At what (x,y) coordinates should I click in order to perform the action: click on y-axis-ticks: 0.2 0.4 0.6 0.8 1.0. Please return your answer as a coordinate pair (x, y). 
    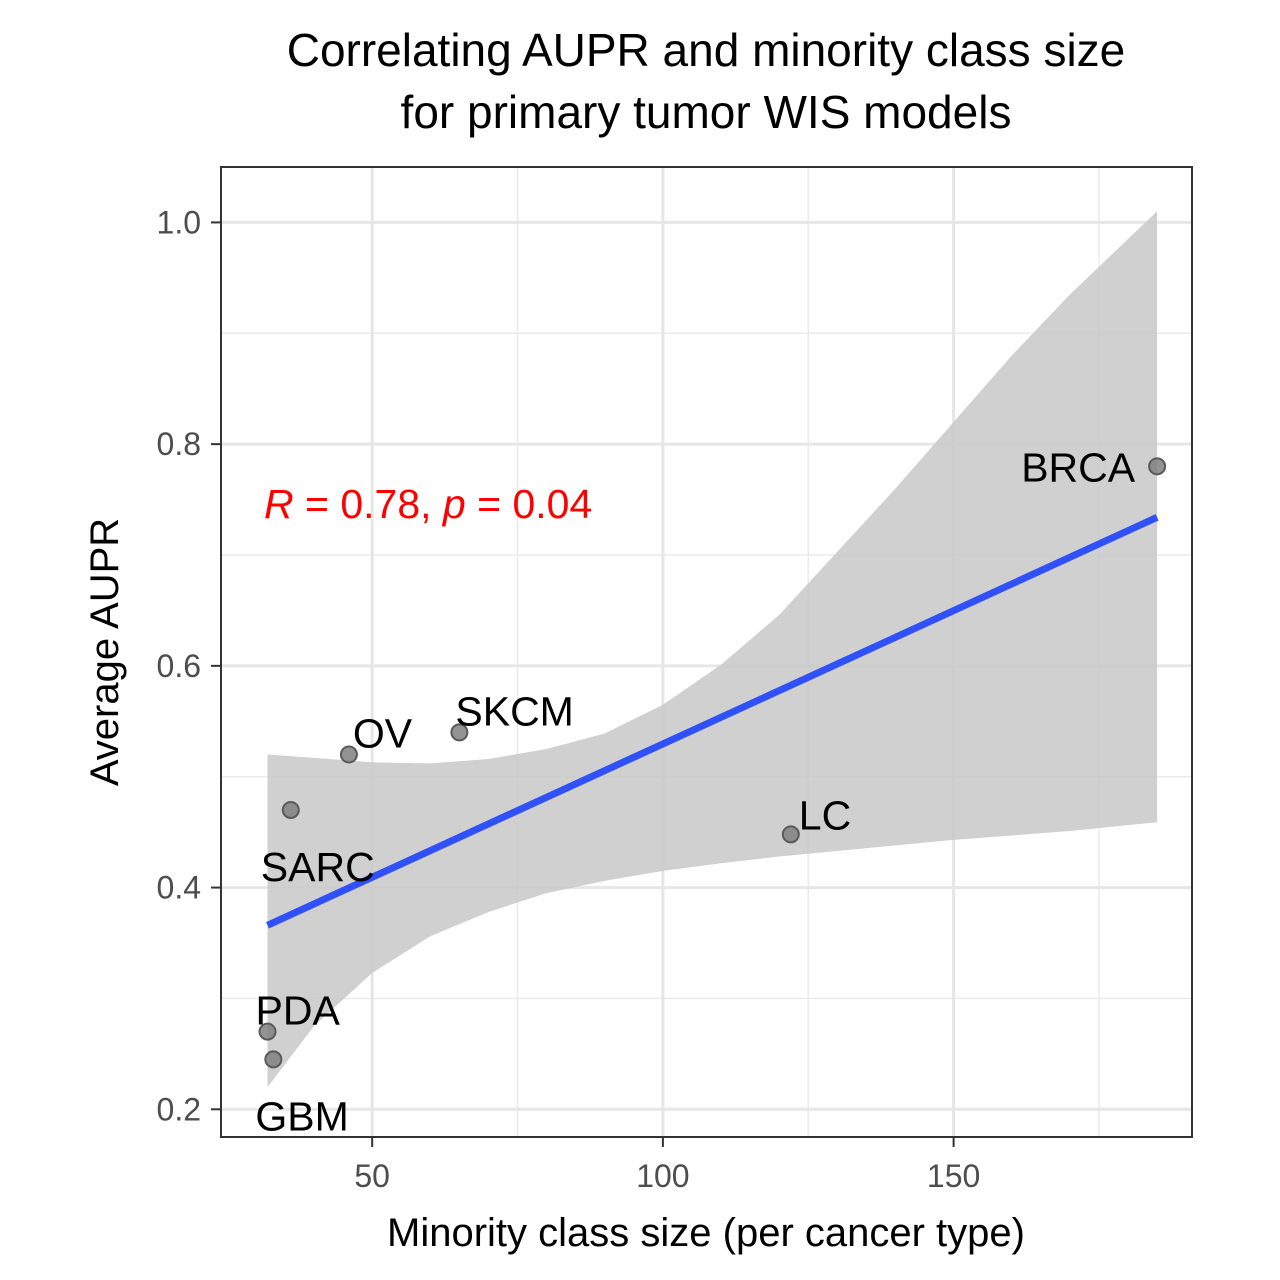
    Looking at the image, I should click on (189, 665).